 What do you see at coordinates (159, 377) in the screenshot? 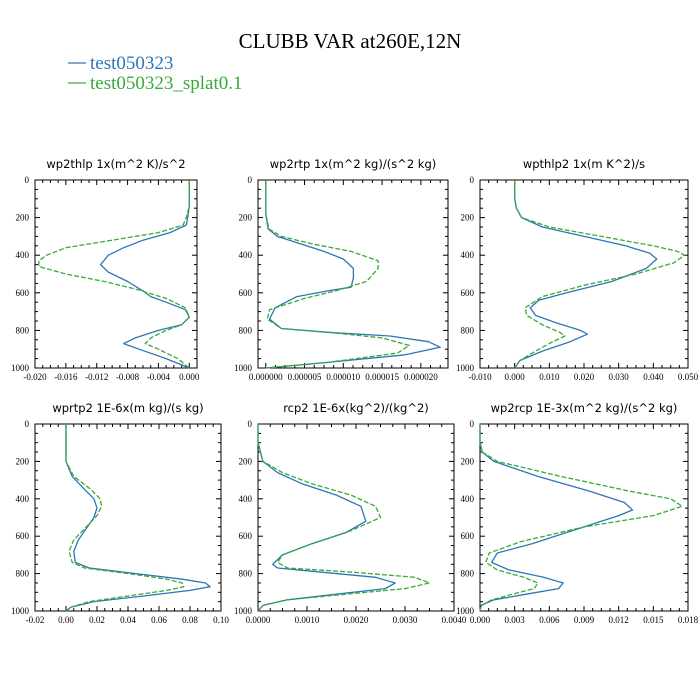
I see `x-tick-label: -0.004` at bounding box center [159, 377].